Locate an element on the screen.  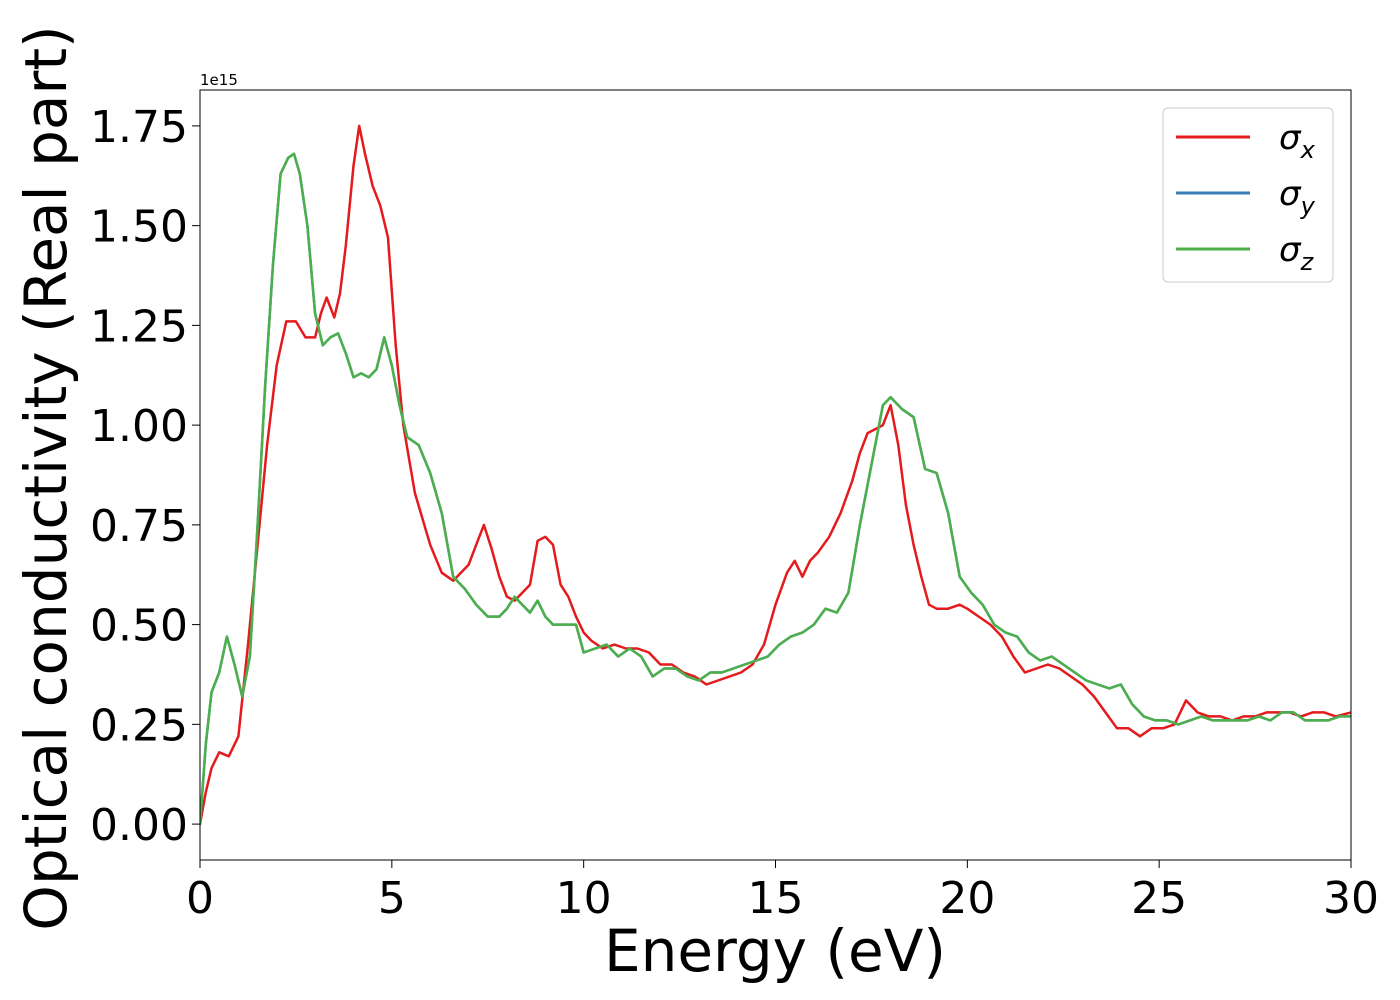
y-tick-label: 0.50 is located at coordinates (139, 626).